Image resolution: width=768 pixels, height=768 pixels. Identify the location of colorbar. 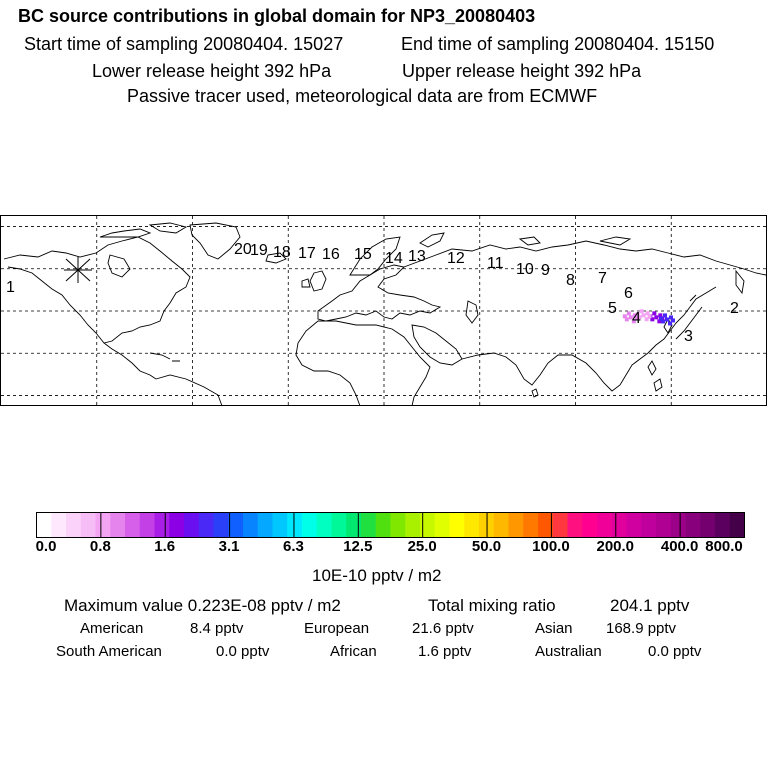
(390, 525).